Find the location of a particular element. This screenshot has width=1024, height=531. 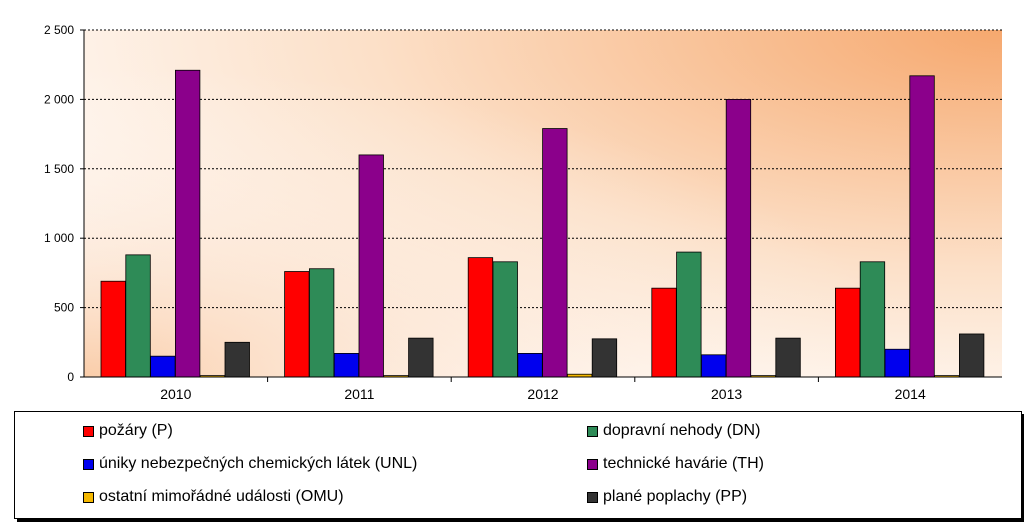

x-tick-label-2010: 2010 is located at coordinates (175, 394).